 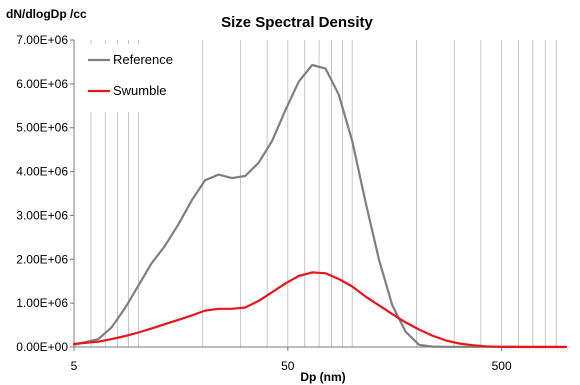 What do you see at coordinates (297, 22) in the screenshot?
I see `chart-title: Size Spectral Density` at bounding box center [297, 22].